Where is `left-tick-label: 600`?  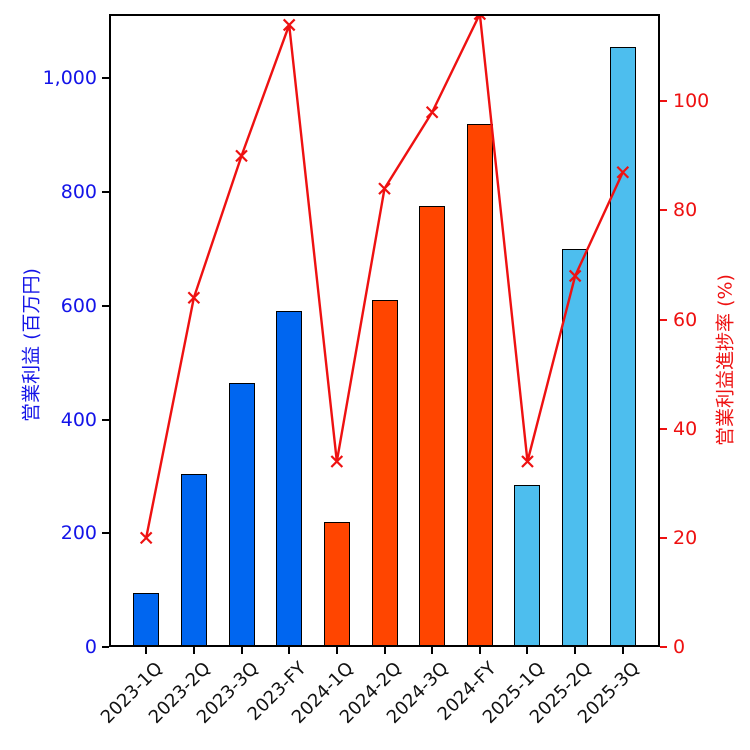 left-tick-label: 600 is located at coordinates (78, 305).